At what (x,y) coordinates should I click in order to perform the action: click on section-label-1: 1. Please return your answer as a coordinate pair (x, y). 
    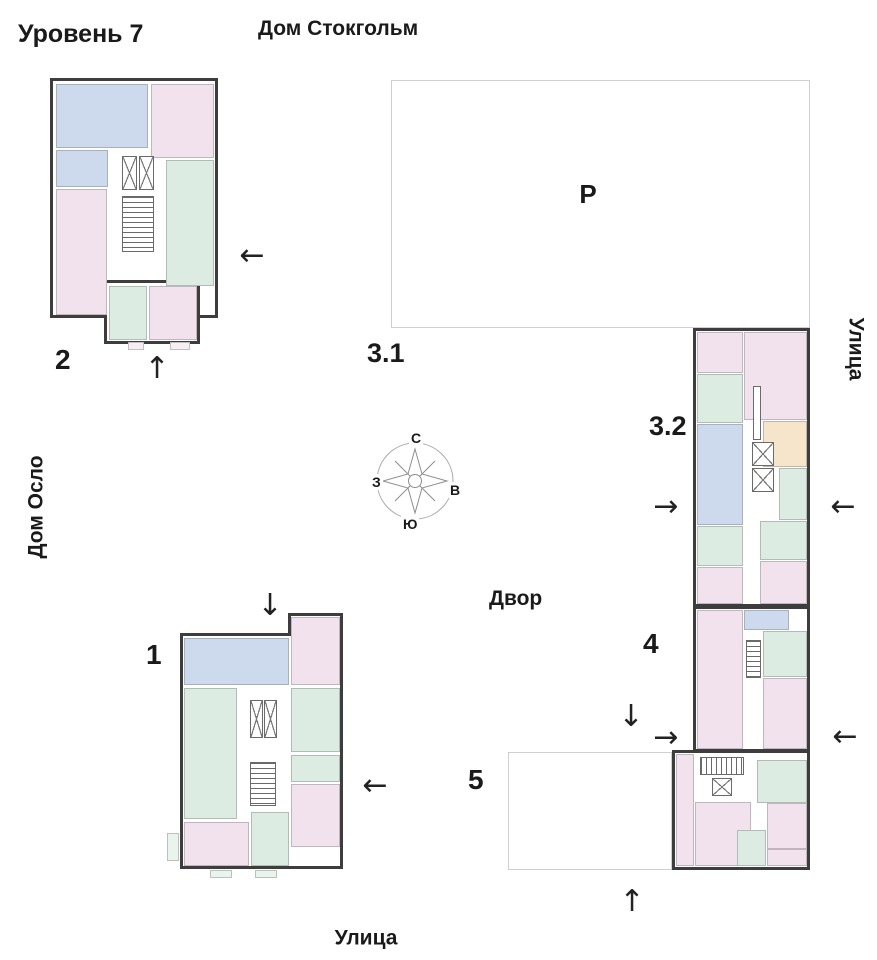
    Looking at the image, I should click on (154, 654).